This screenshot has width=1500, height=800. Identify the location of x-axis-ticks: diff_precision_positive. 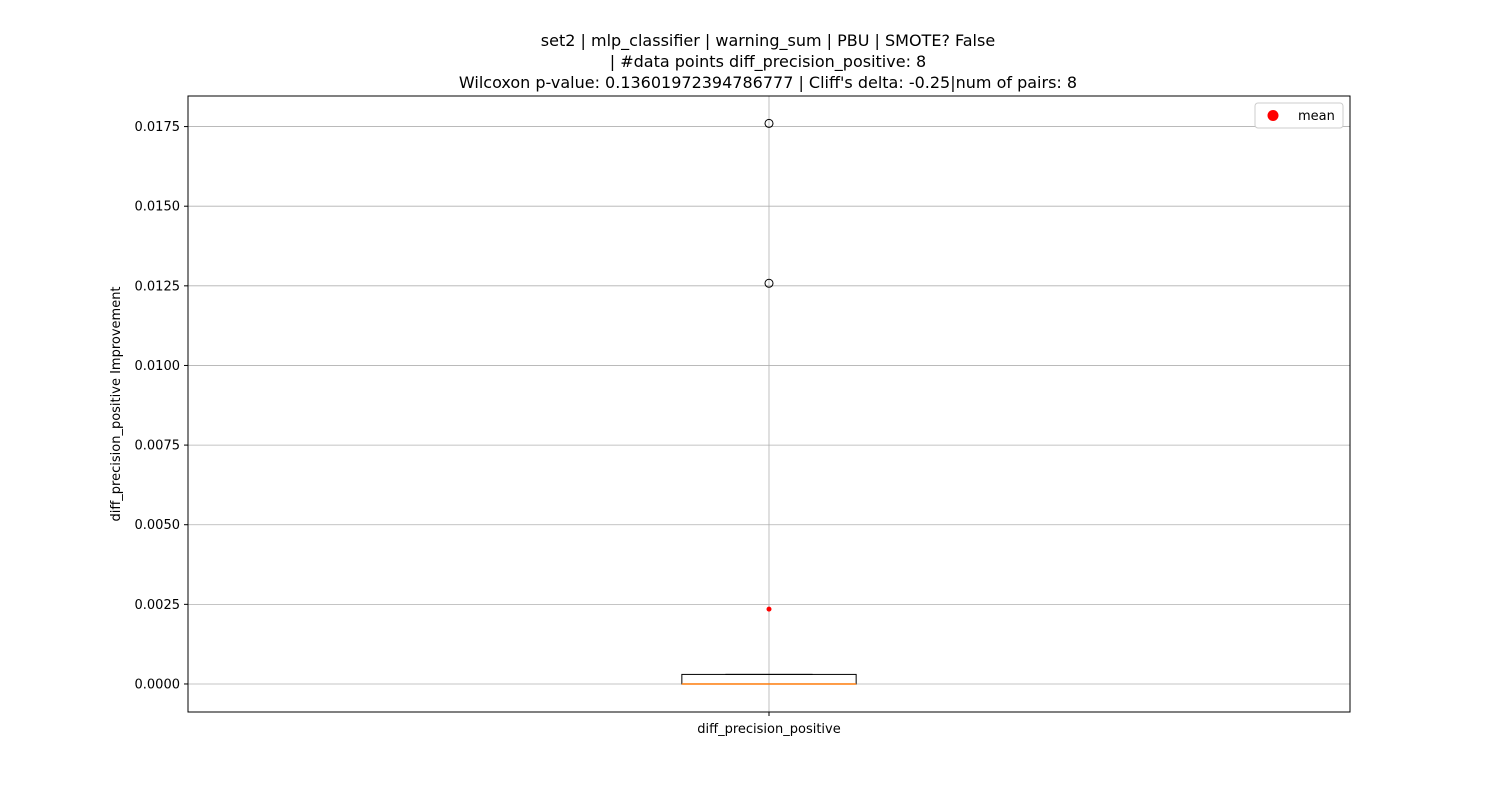
(769, 724).